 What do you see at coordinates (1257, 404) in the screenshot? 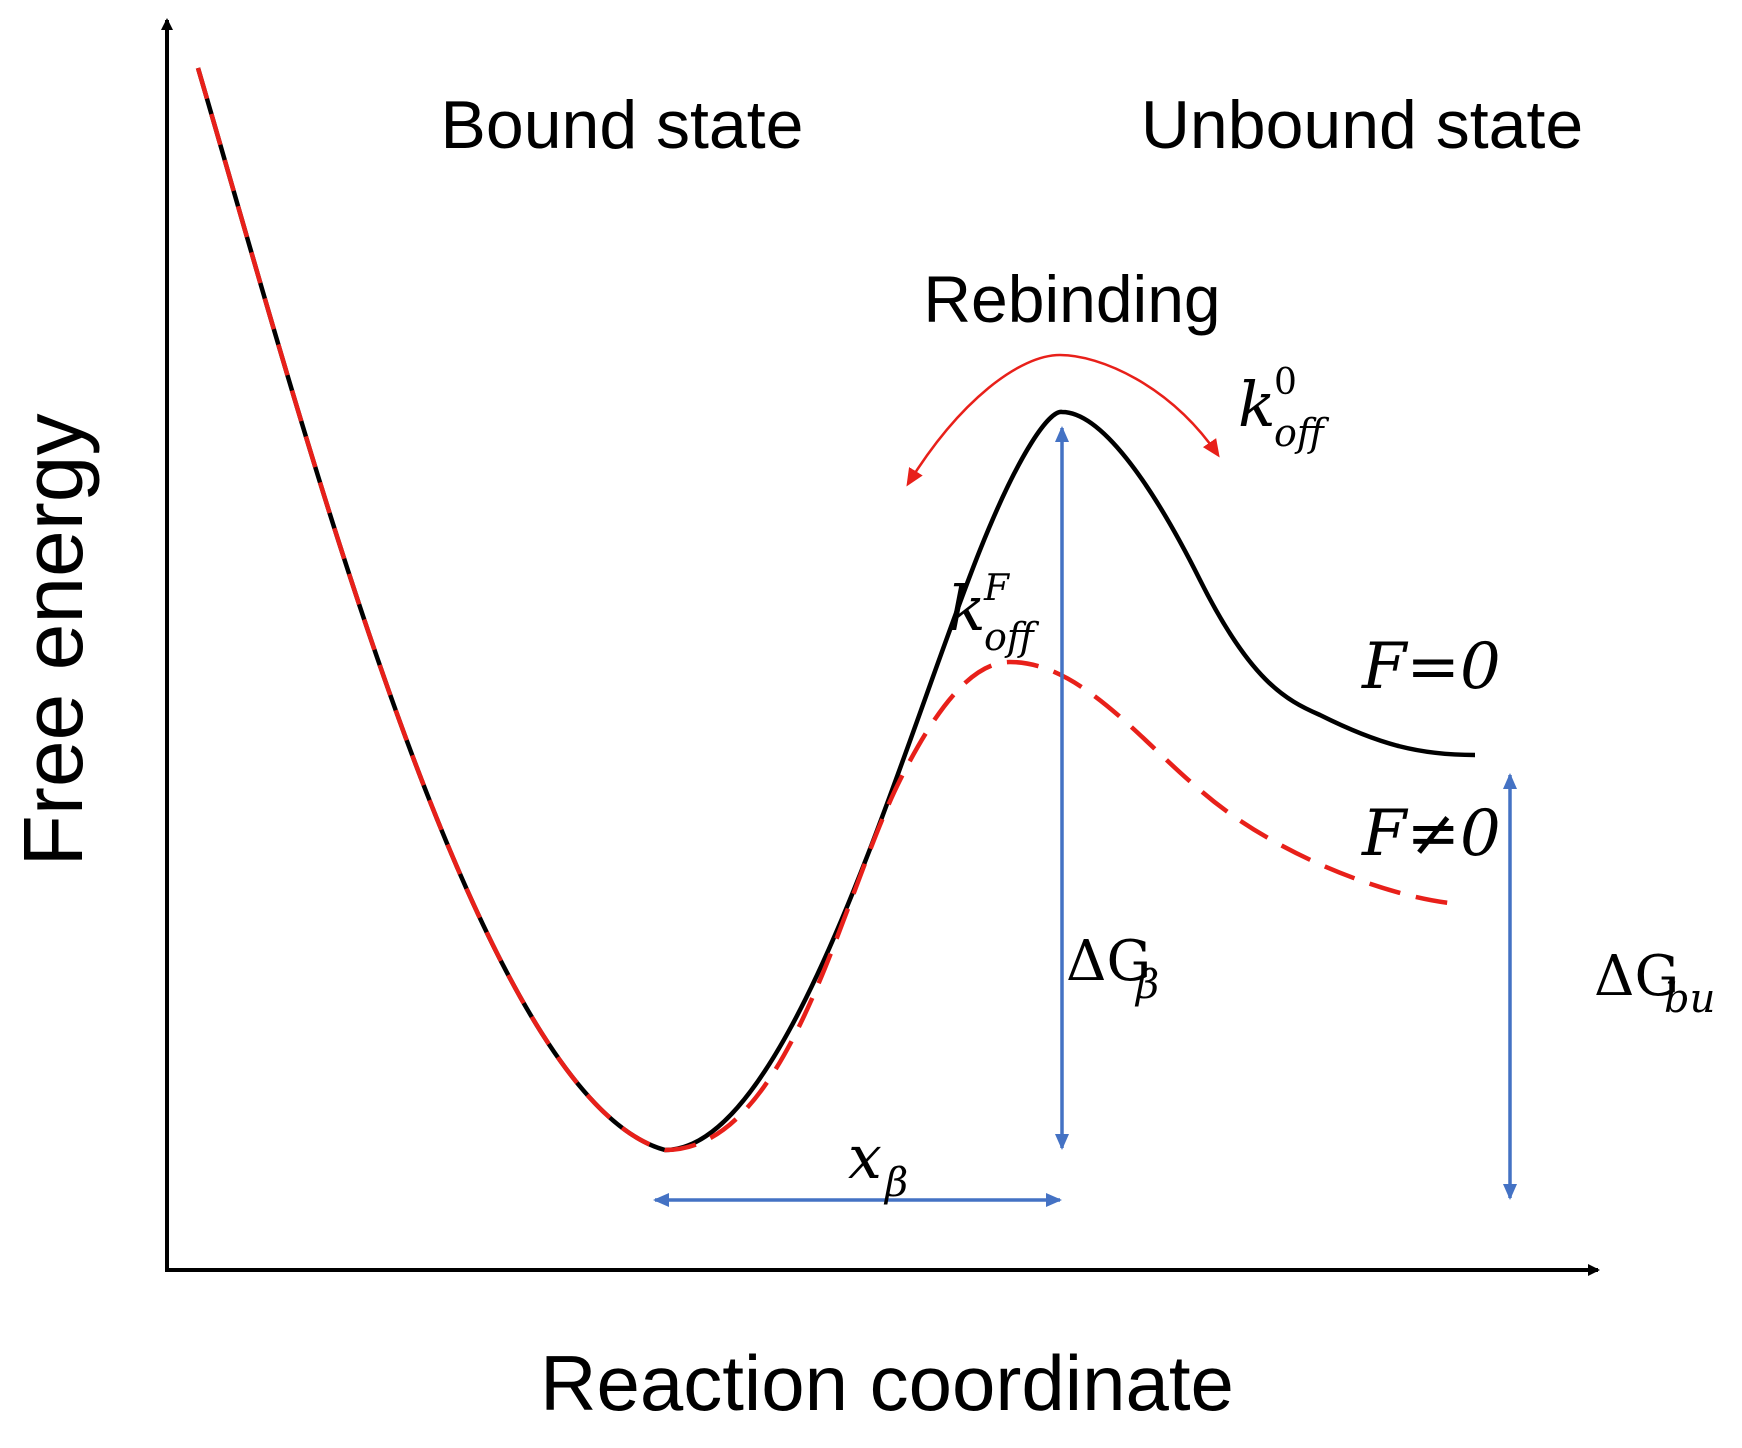
I see `k-off-zero-base: k` at bounding box center [1257, 404].